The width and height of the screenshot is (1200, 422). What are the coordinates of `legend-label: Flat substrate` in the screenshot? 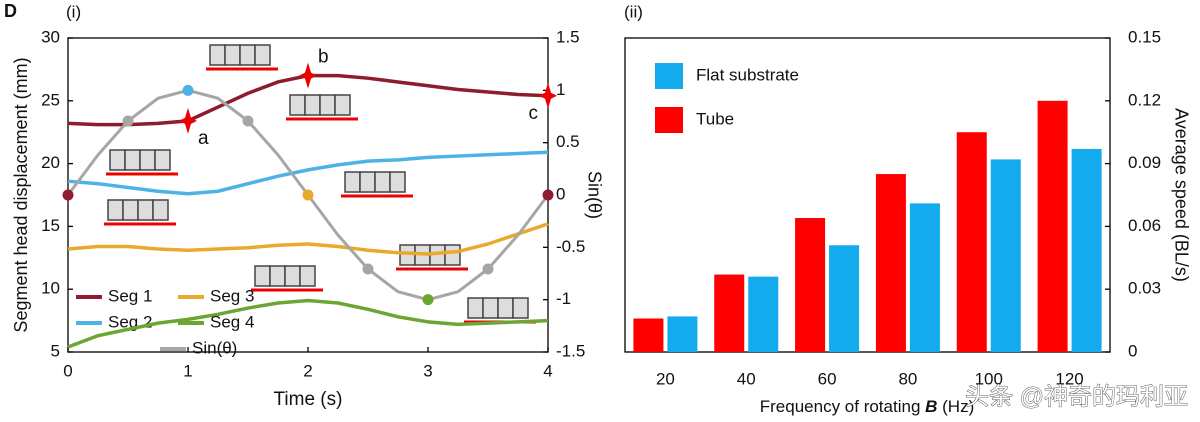 It's located at (747, 74).